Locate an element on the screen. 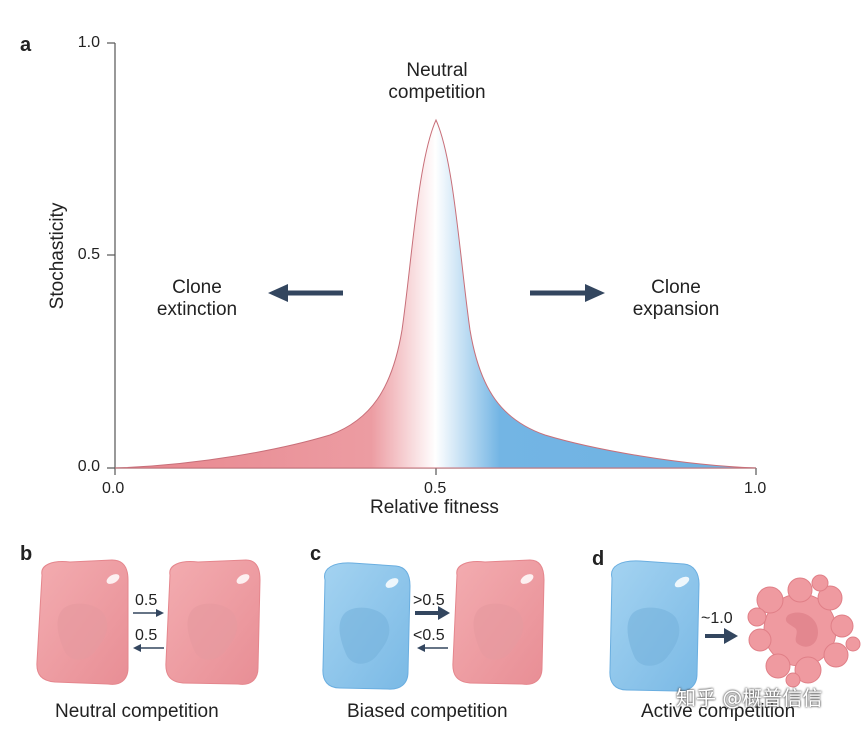  x-tick-label: 1.0 is located at coordinates (755, 488).